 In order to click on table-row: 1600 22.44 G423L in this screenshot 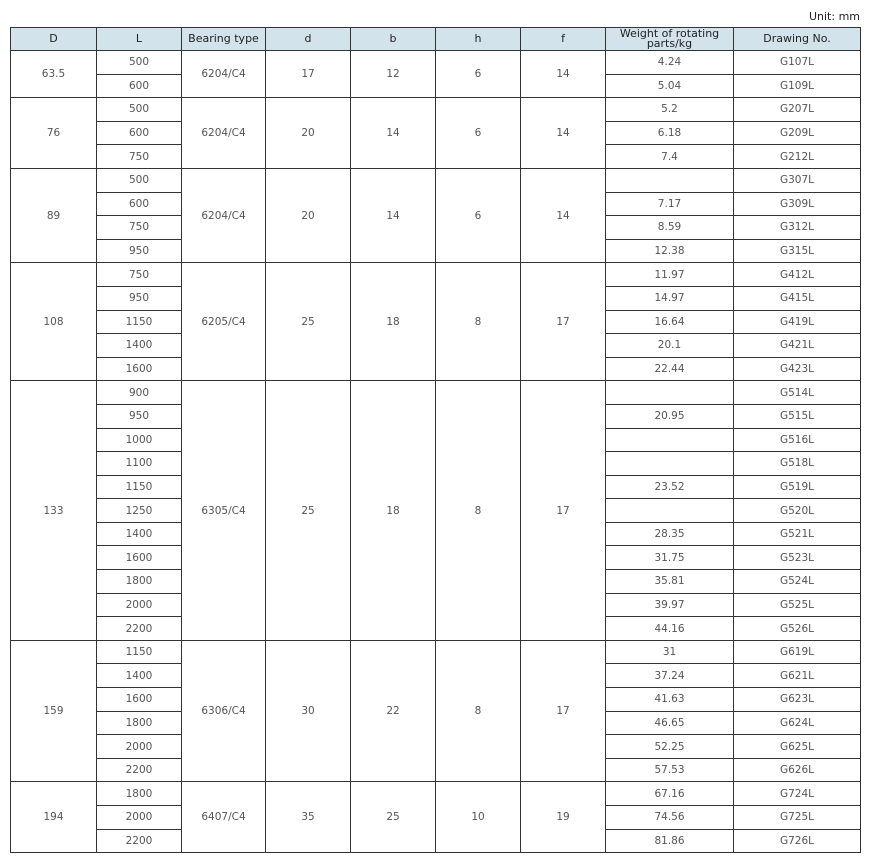, I will do `click(436, 369)`.